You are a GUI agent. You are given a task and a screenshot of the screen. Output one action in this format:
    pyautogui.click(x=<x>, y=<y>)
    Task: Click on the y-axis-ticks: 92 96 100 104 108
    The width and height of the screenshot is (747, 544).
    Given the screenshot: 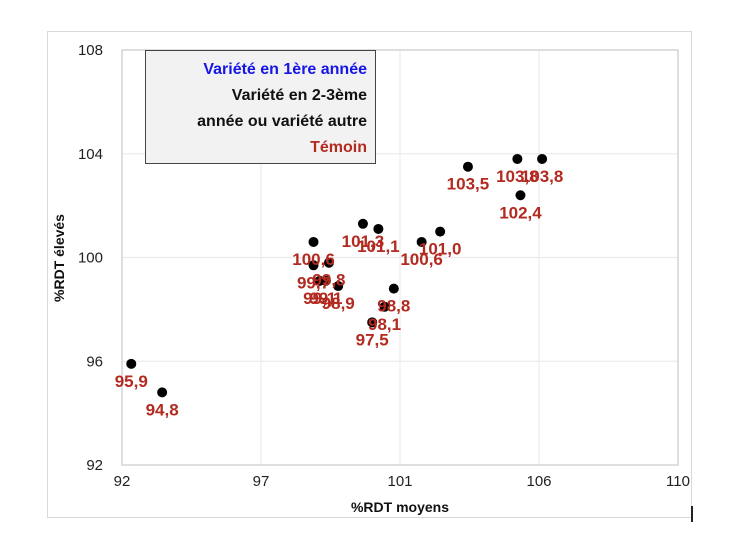 What is the action you would take?
    pyautogui.click(x=90, y=258)
    